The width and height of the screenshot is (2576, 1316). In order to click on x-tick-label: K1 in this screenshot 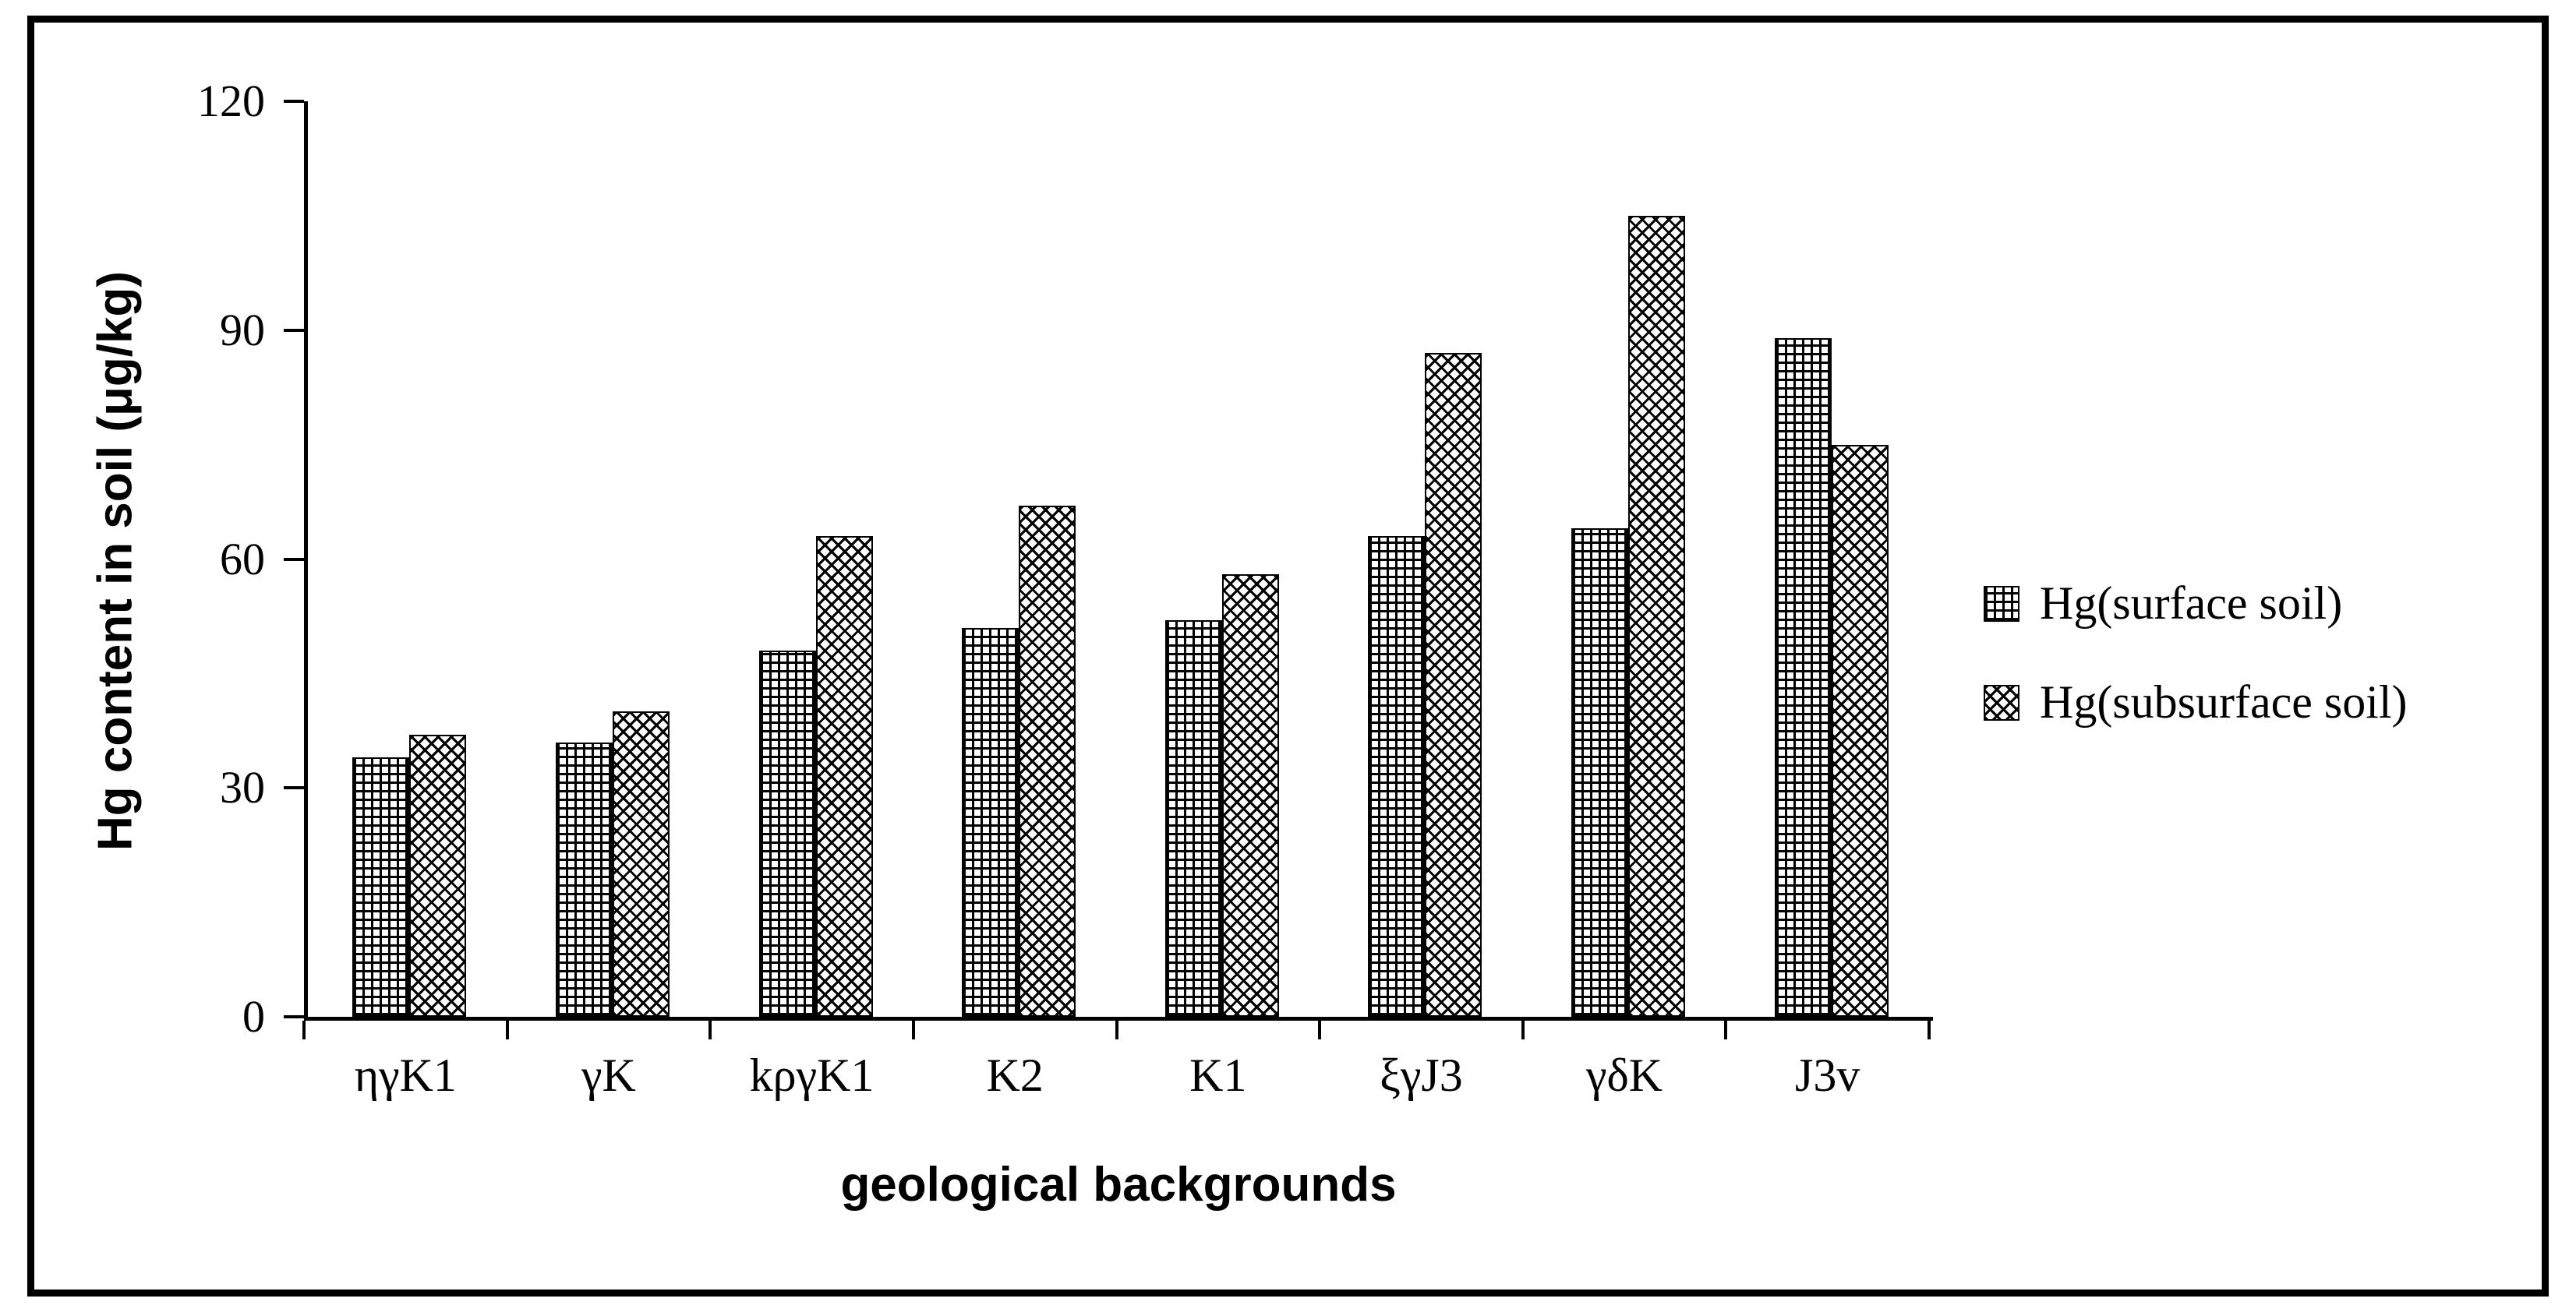, I will do `click(1218, 1075)`.